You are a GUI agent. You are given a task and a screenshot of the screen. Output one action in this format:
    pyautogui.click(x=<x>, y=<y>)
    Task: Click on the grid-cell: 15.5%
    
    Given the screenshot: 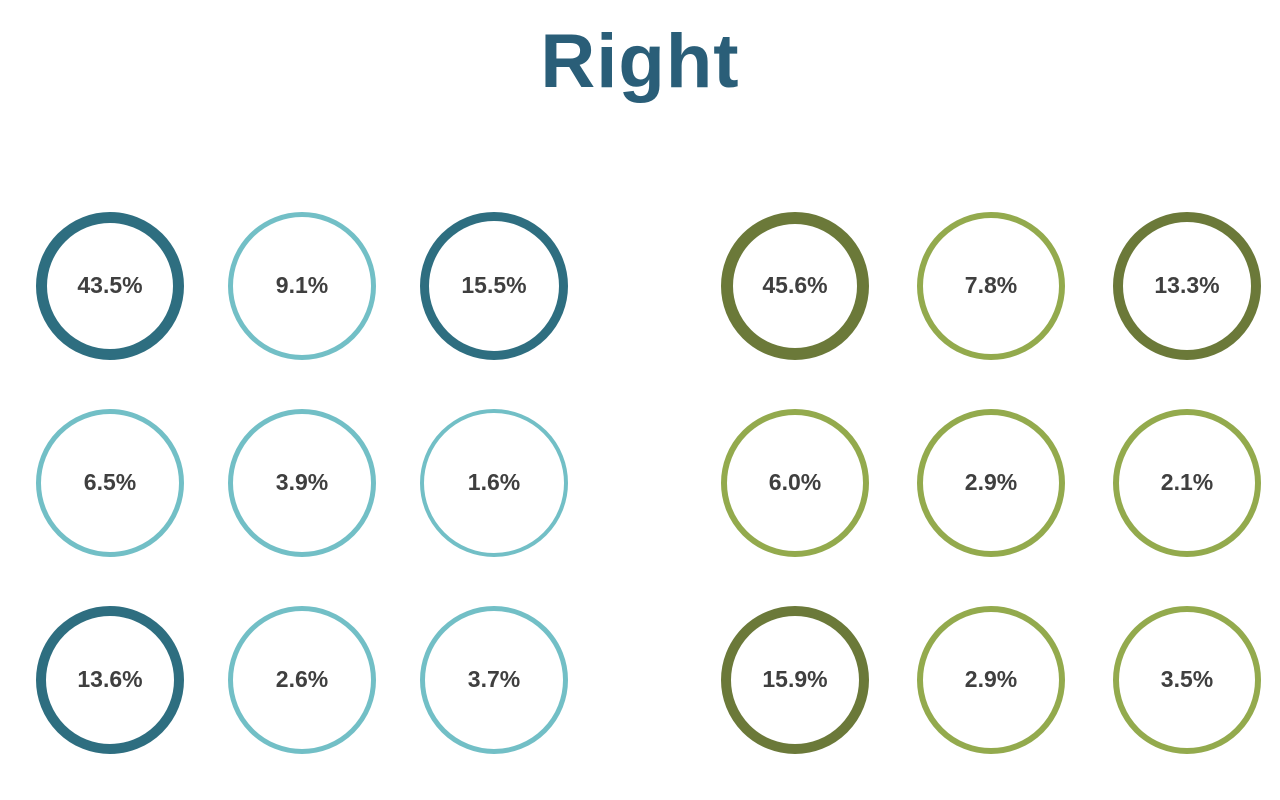 What is the action you would take?
    pyautogui.click(x=494, y=285)
    